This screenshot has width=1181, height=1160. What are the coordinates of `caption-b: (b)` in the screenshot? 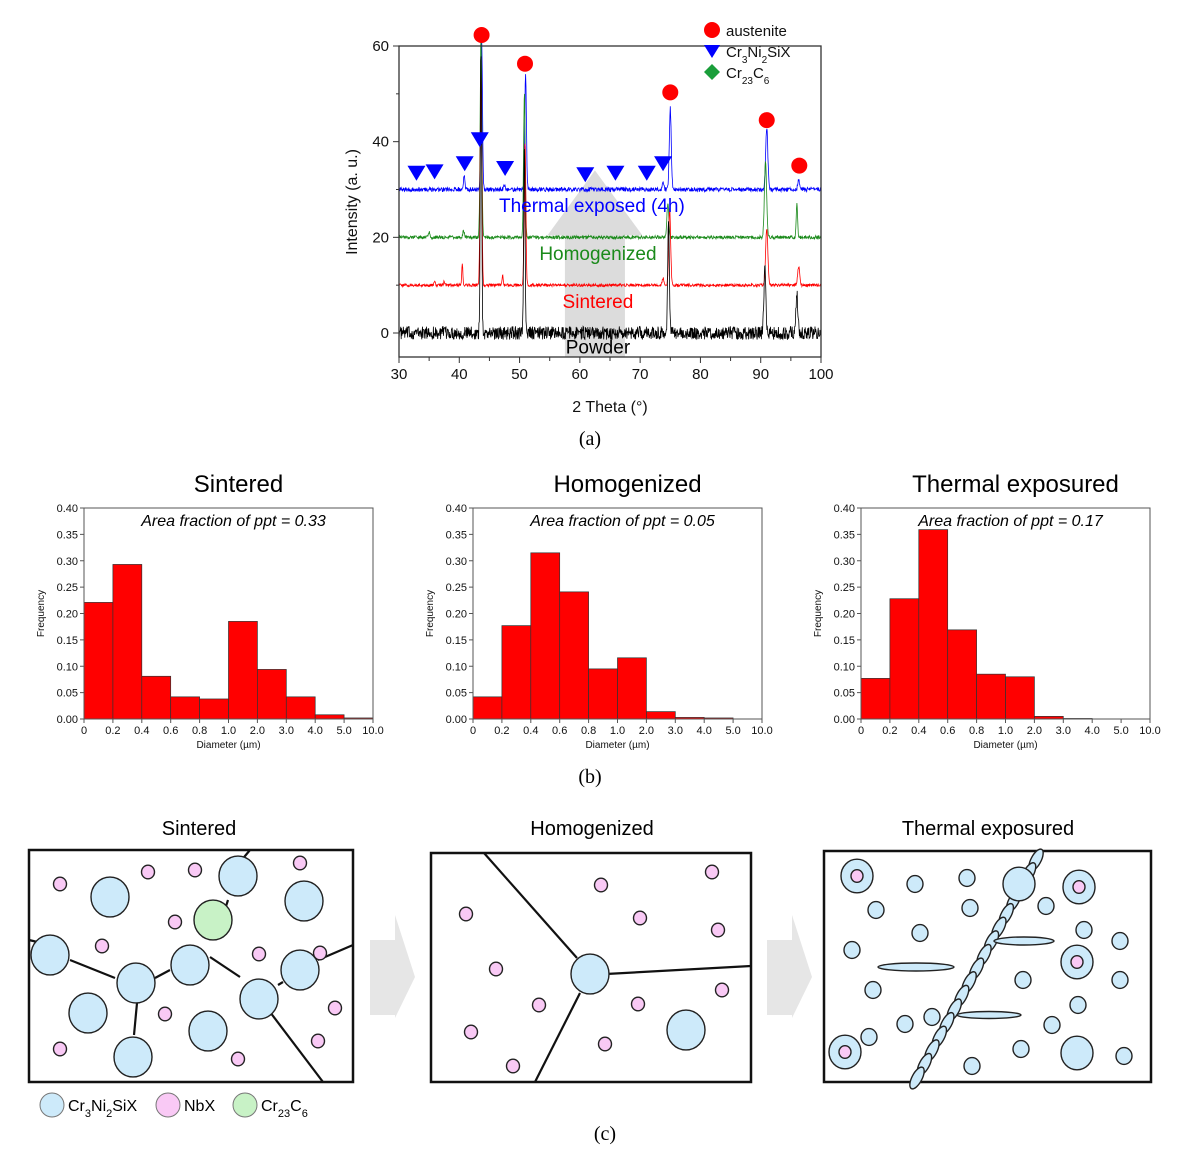 It's located at (589, 777).